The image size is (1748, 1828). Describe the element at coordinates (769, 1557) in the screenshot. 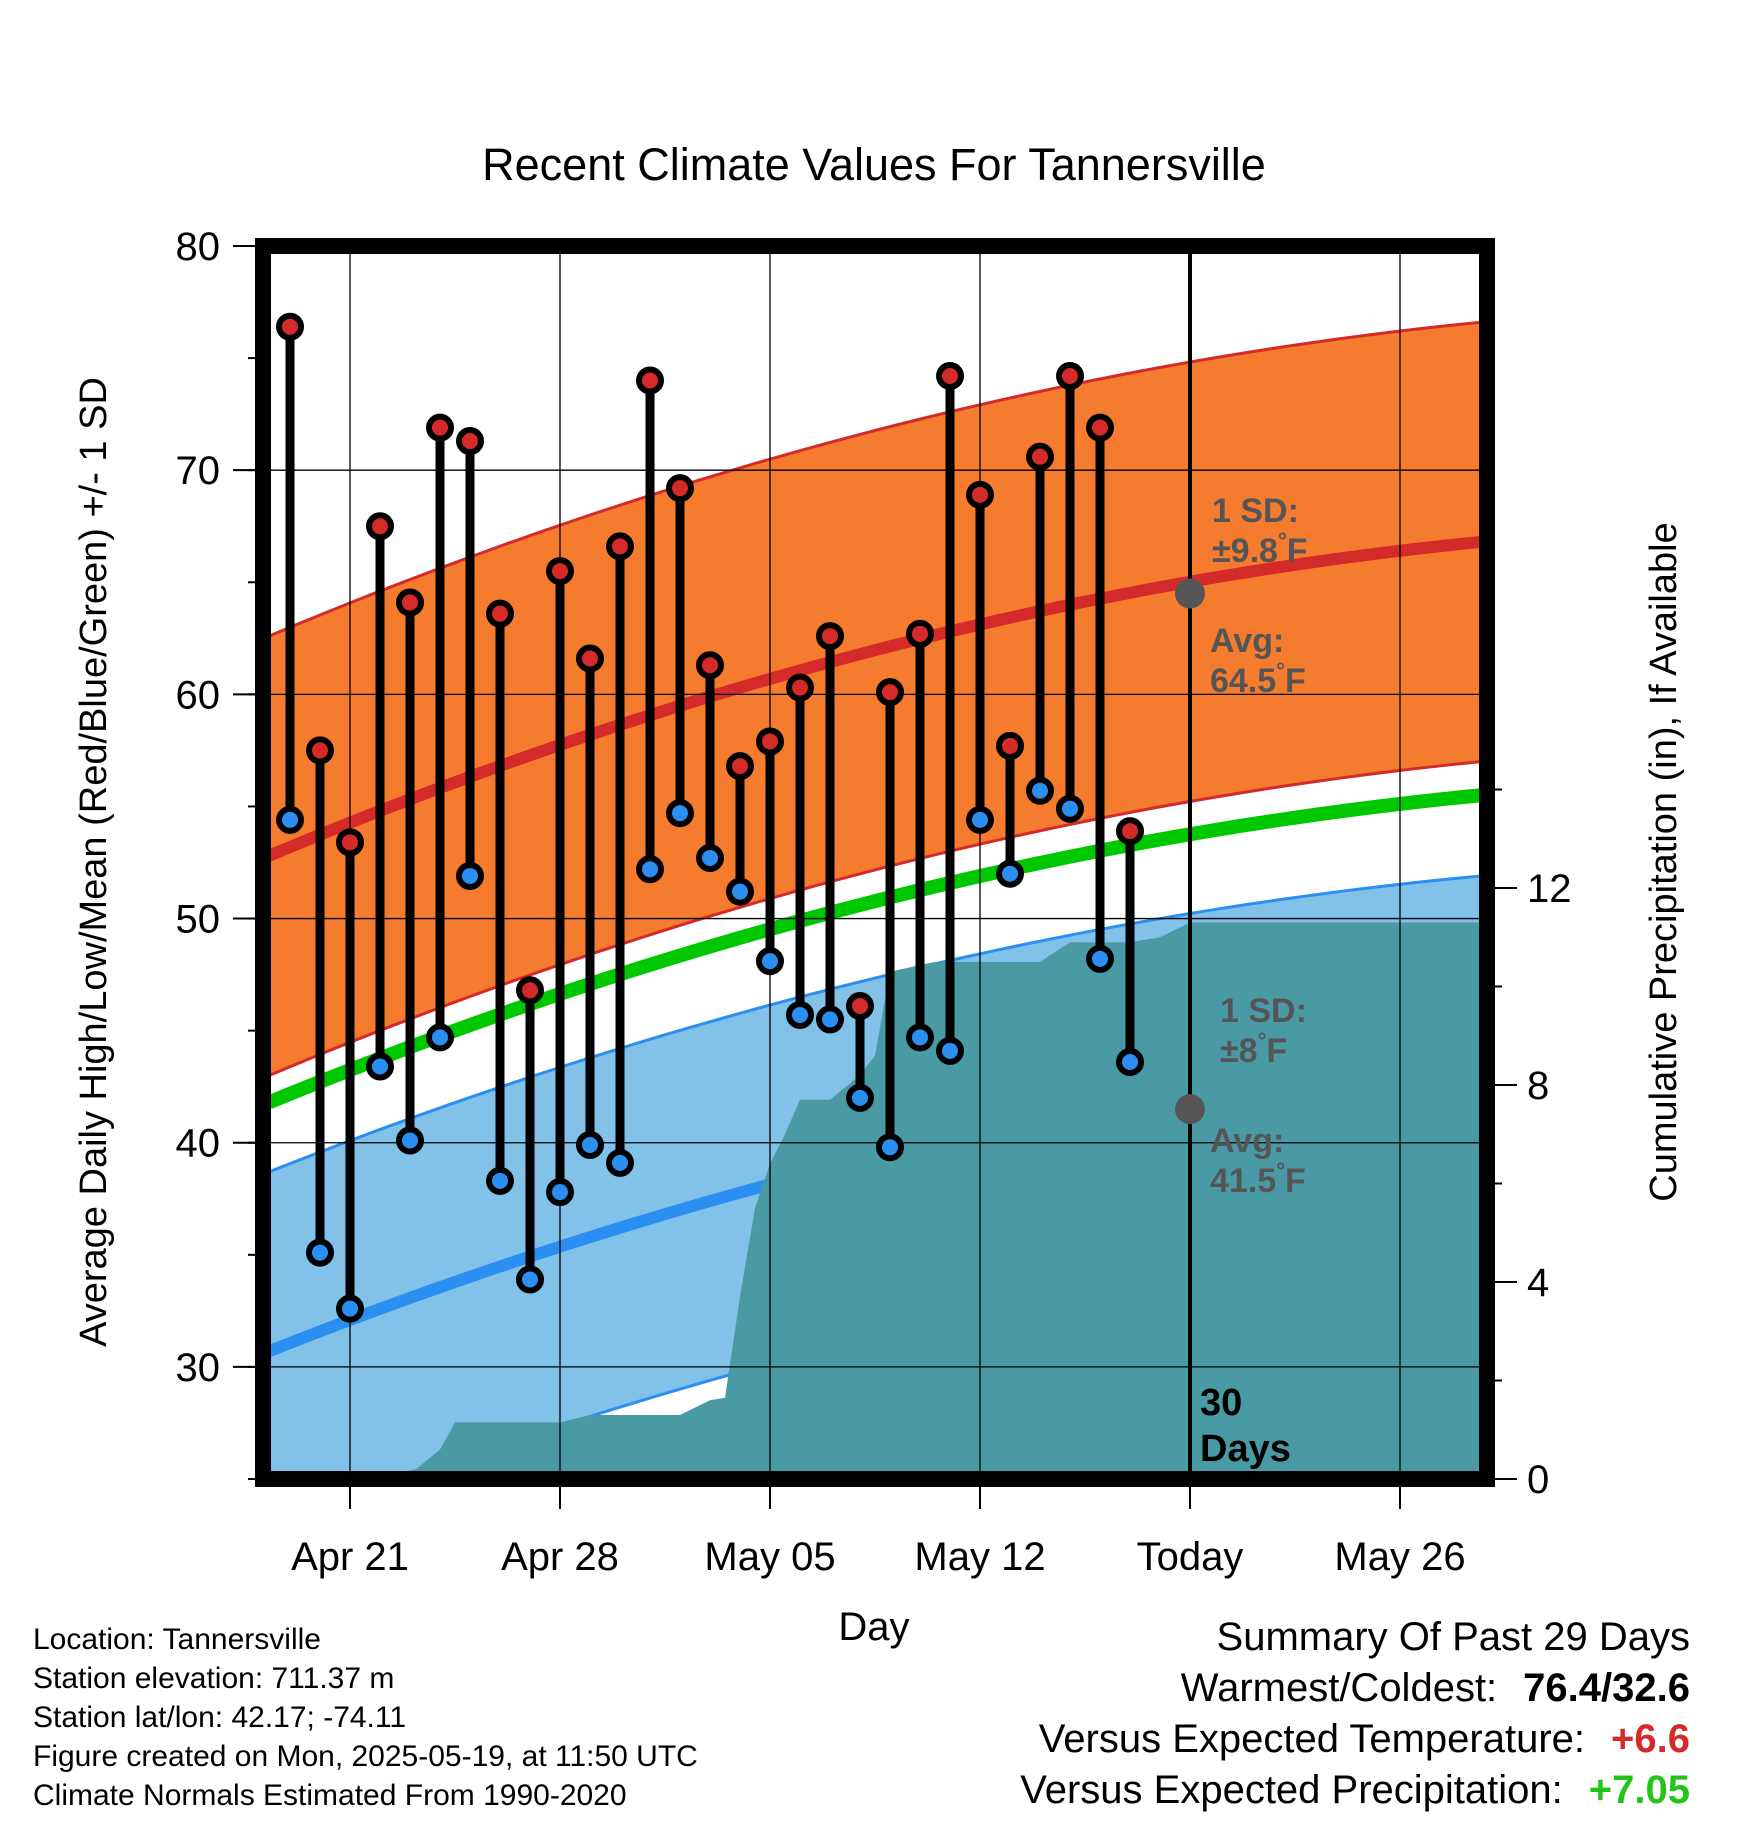

I see `x-tick-label: May 05` at that location.